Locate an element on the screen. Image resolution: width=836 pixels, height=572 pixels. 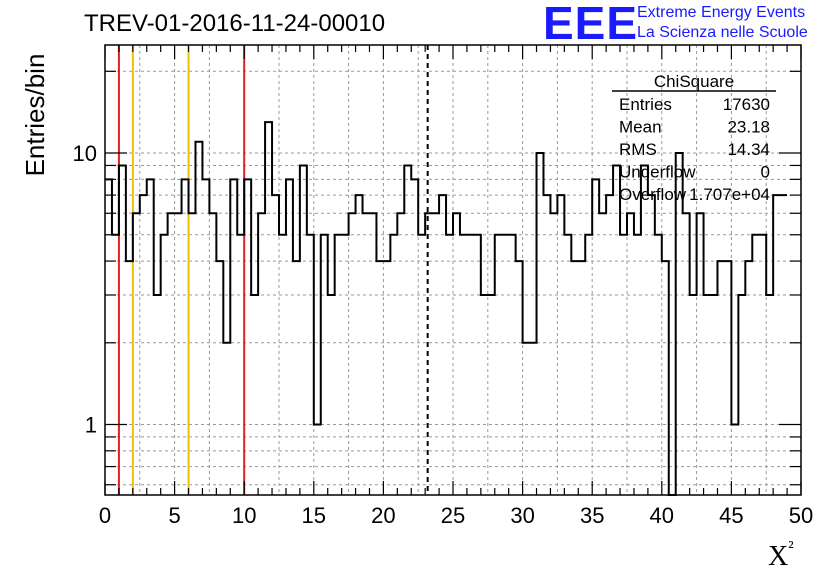
stats-row-value: 23.18 is located at coordinates (748, 127).